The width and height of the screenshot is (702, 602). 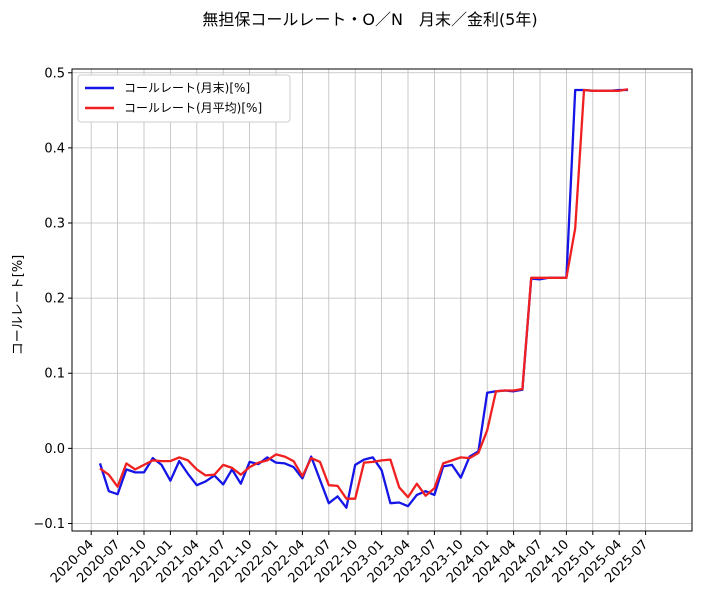 I want to click on chart-title: 無担保コールレート・O／N 月末／金利(5年), so click(x=369, y=19).